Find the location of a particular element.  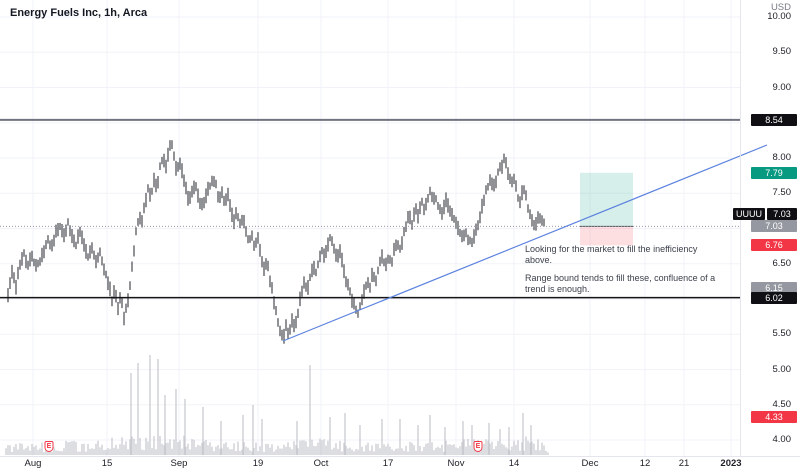

position-loss-zone is located at coordinates (606, 236).